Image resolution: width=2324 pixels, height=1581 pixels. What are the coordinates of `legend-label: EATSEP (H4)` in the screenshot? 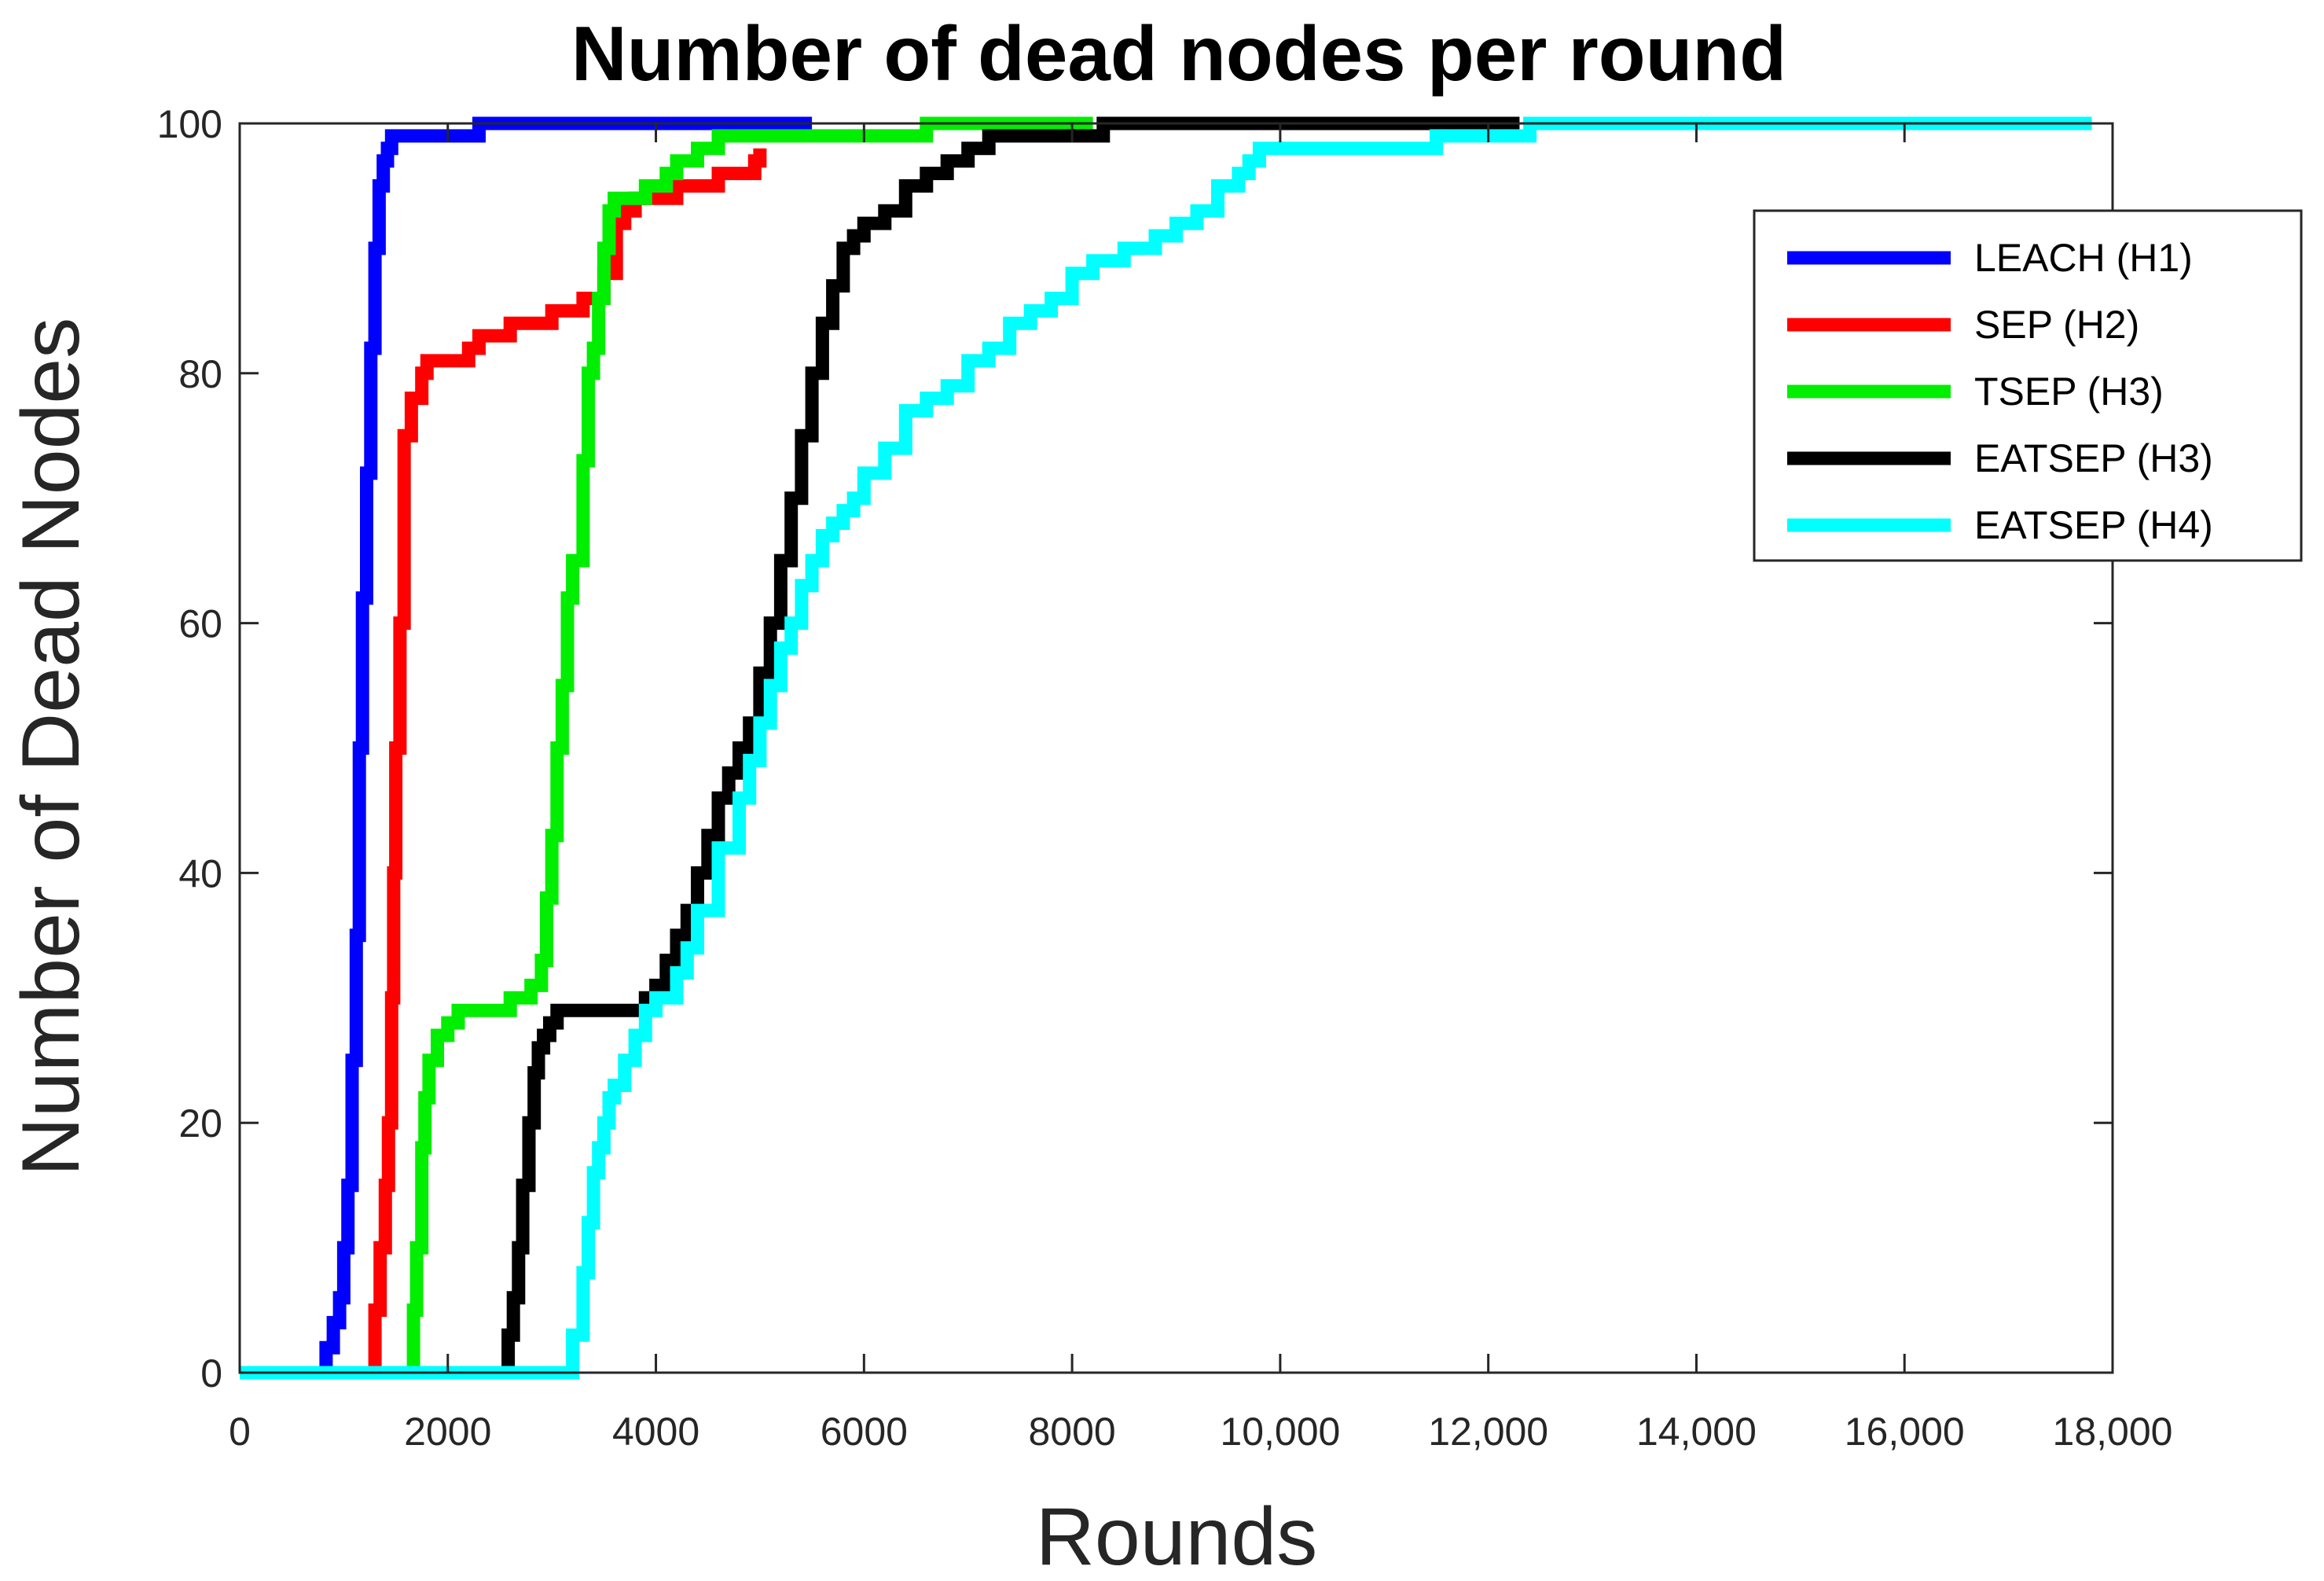 It's located at (2093, 525).